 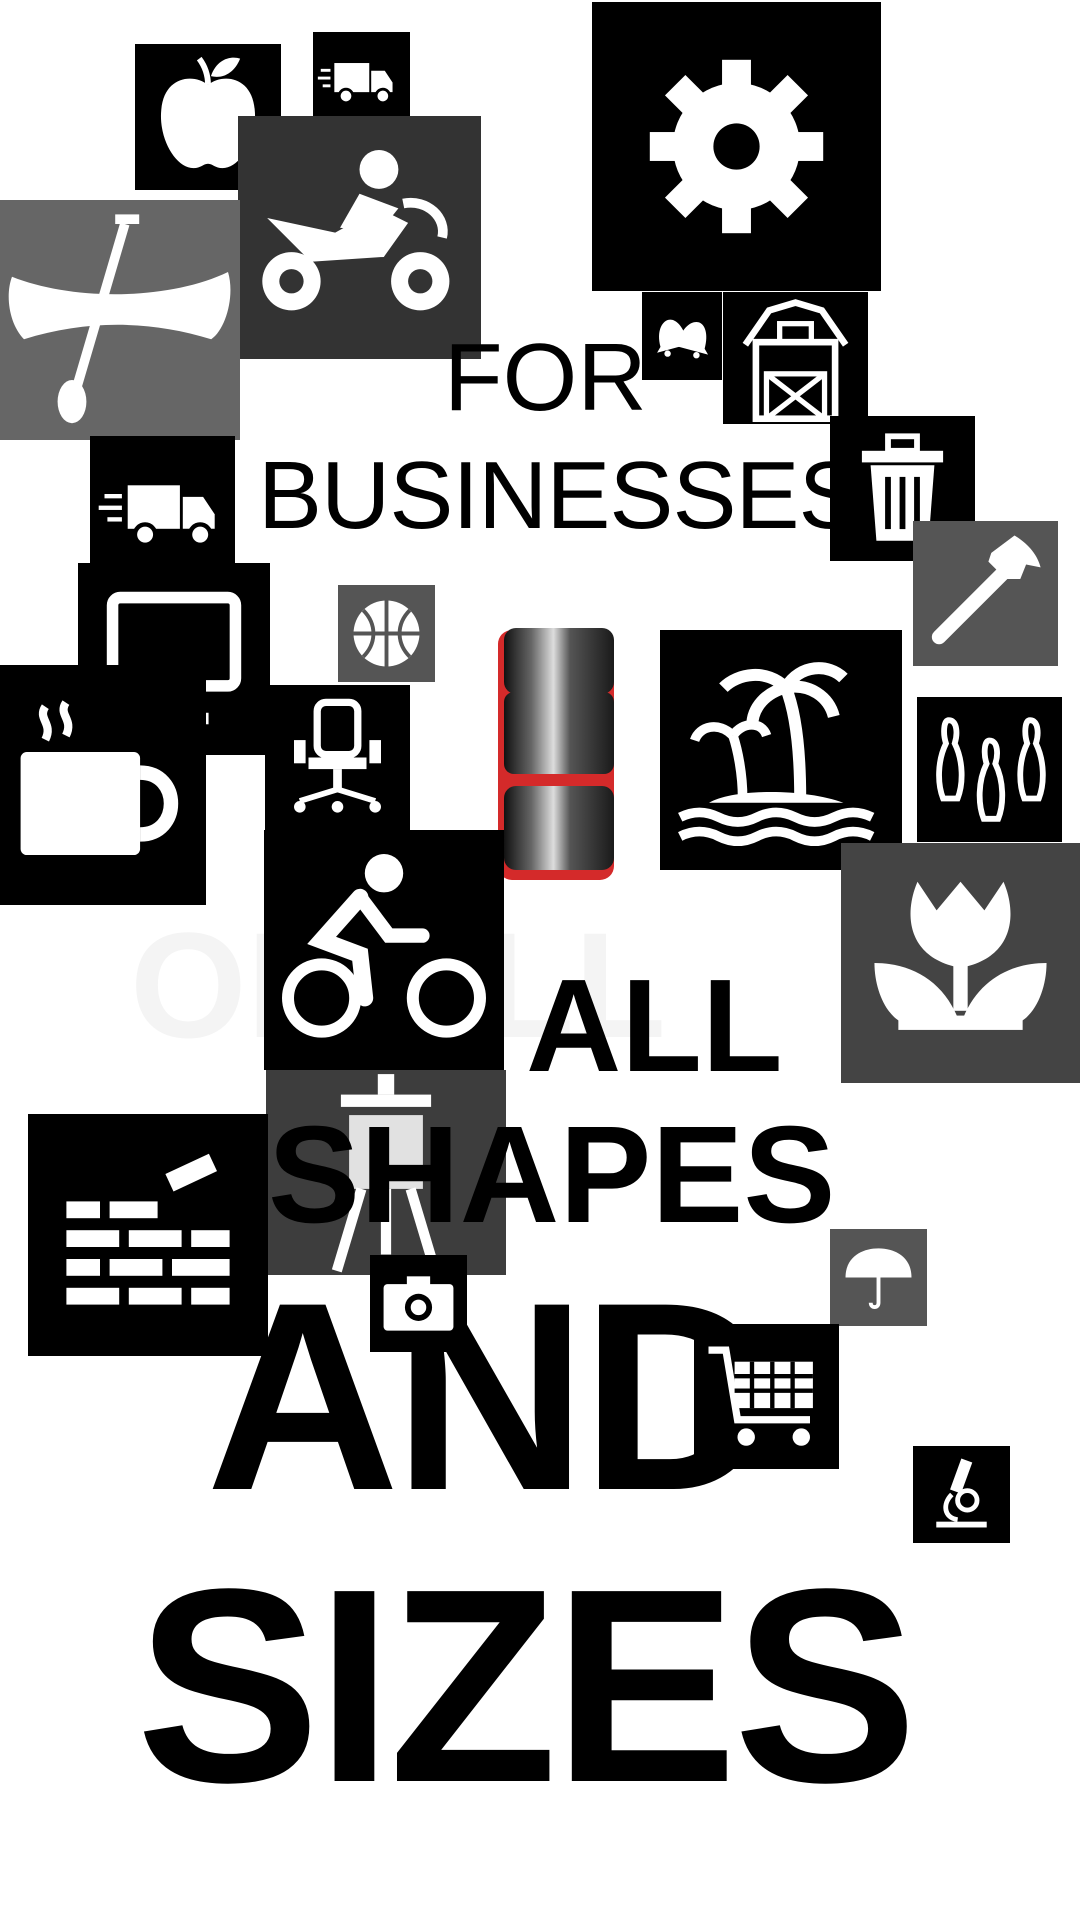 I want to click on hammer-tile, so click(x=985, y=593).